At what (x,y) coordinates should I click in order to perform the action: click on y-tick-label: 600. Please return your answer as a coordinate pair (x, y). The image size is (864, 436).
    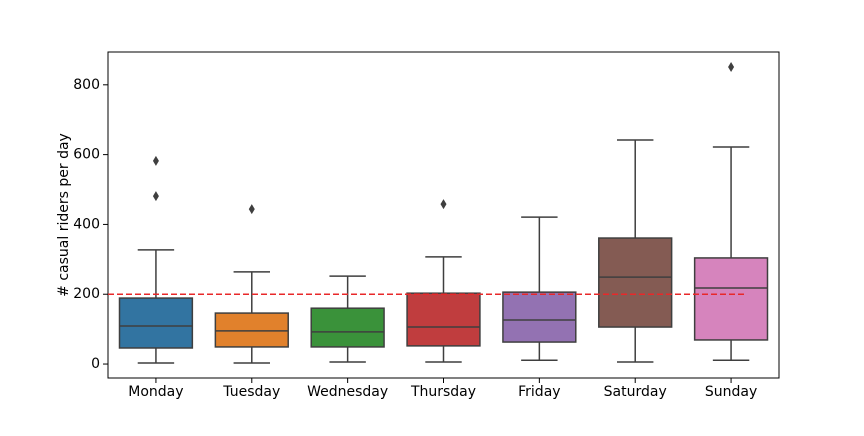
    Looking at the image, I should click on (86, 155).